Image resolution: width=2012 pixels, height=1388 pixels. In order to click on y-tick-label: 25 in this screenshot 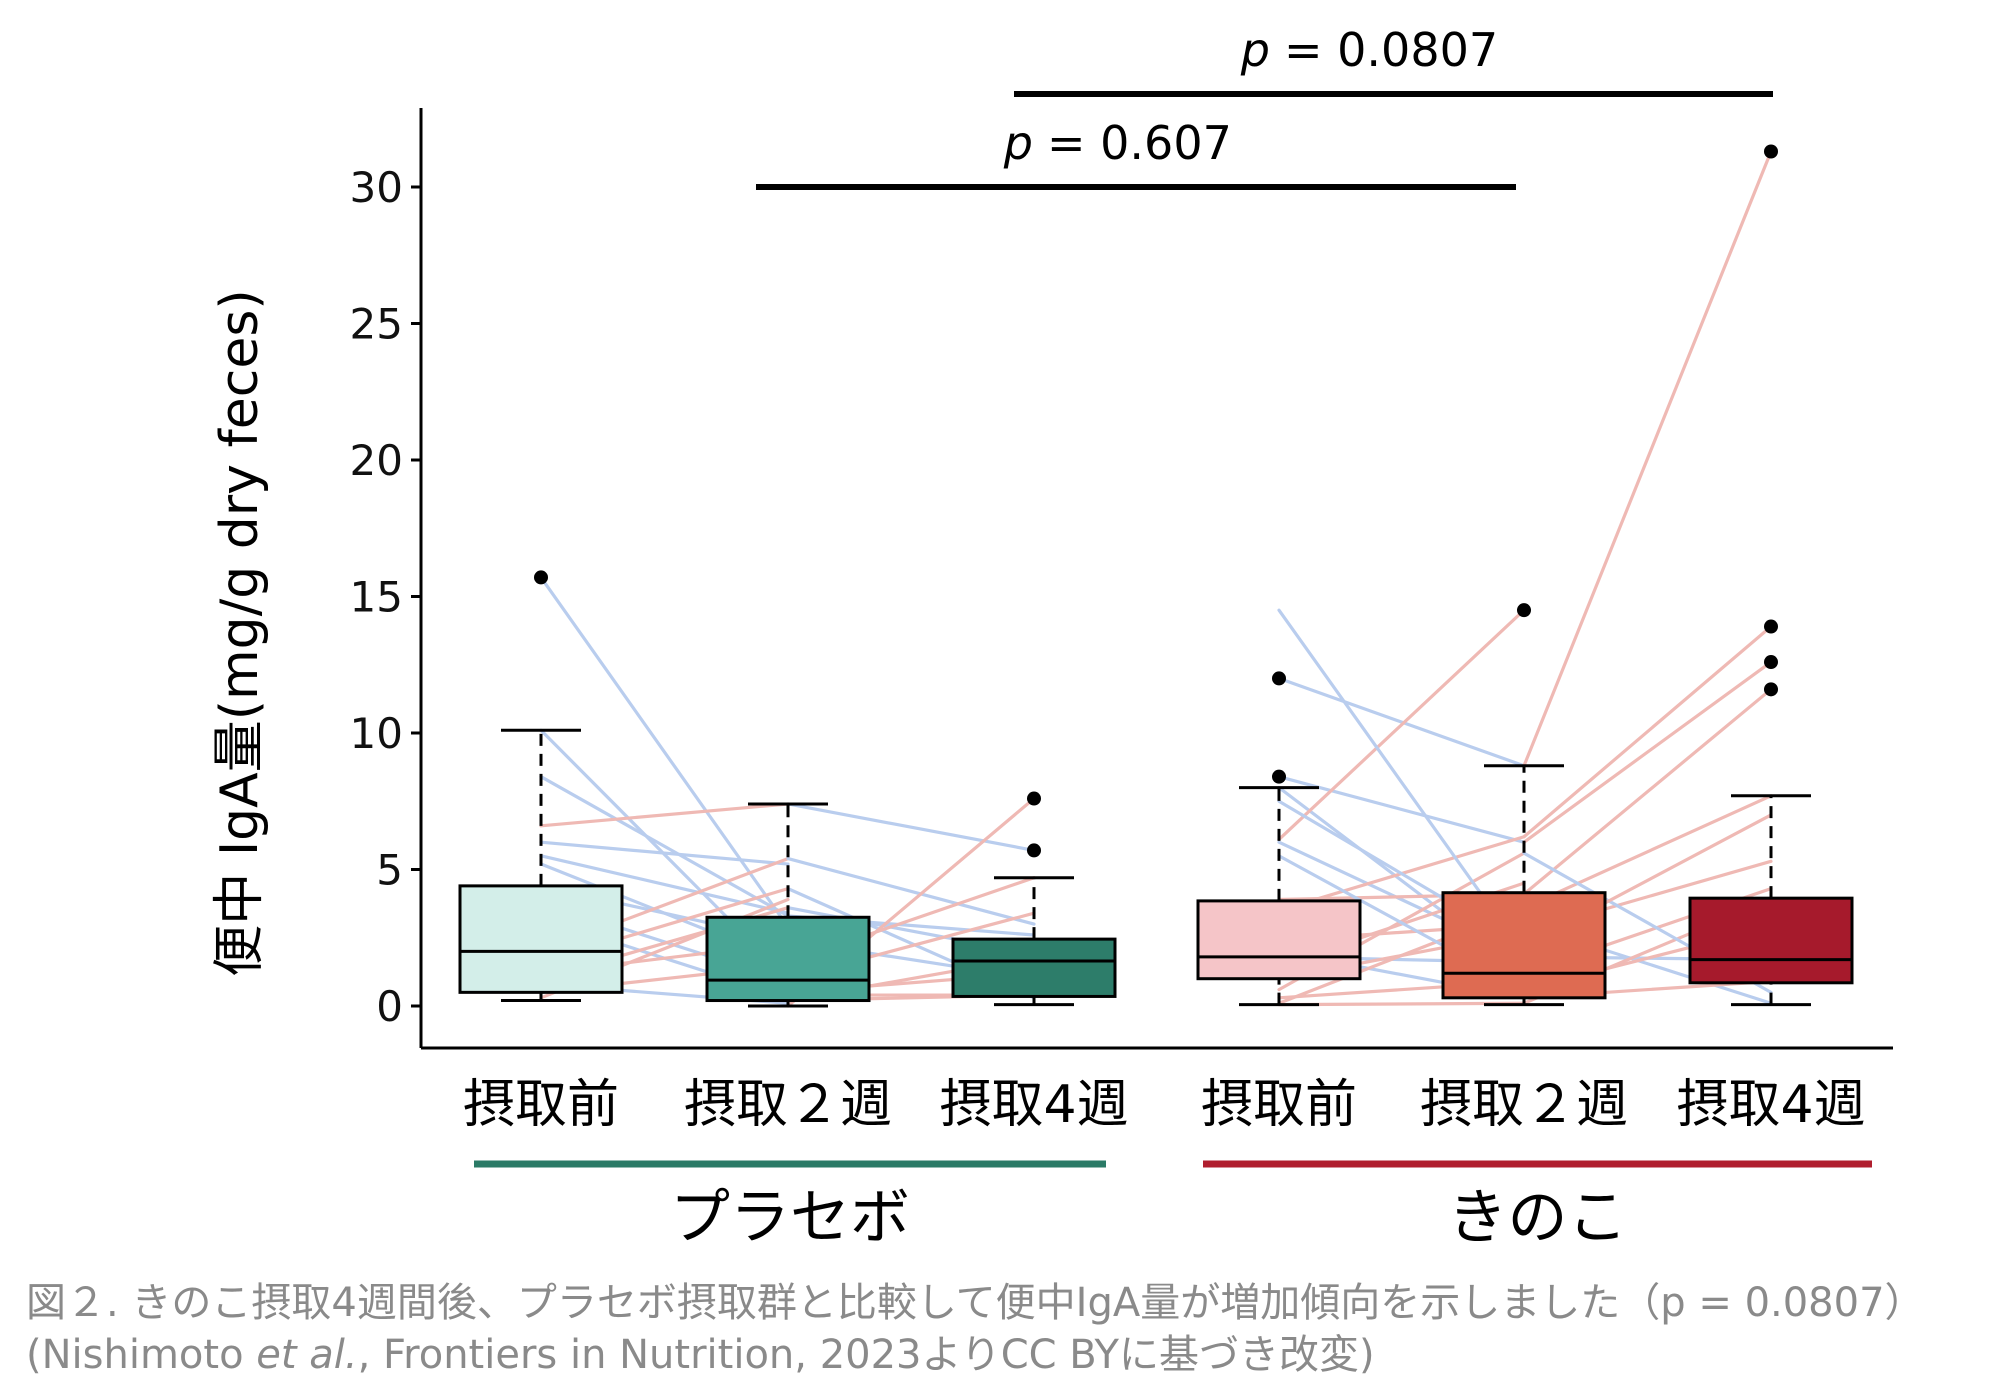, I will do `click(376, 324)`.